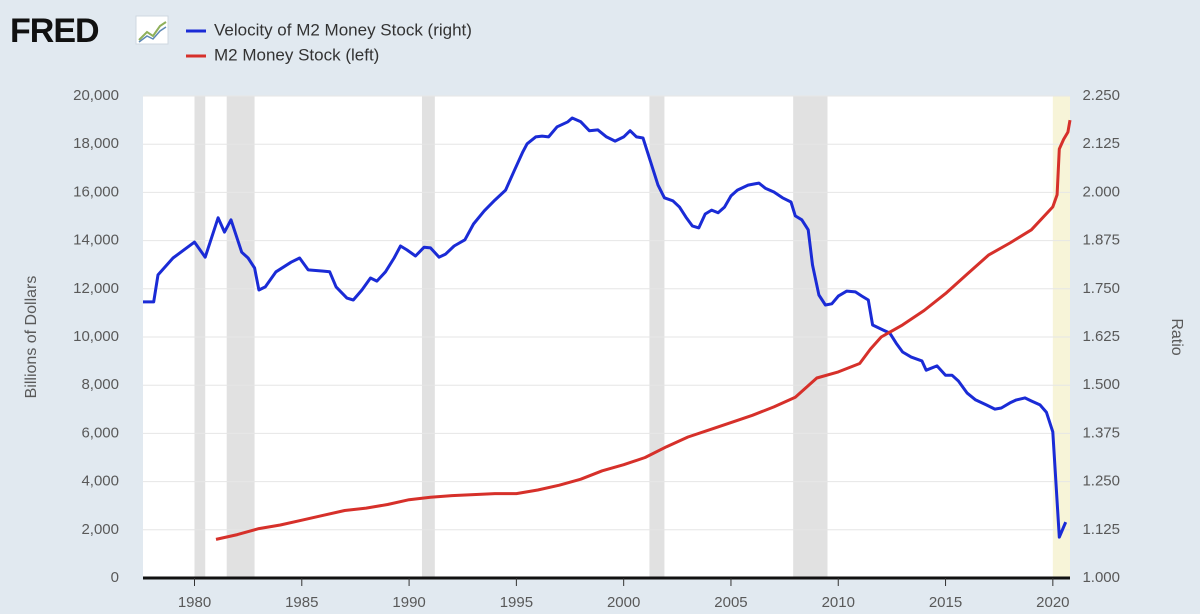 The width and height of the screenshot is (1200, 614). Describe the element at coordinates (1101, 384) in the screenshot. I see `y2-tick-label: 1.500` at that location.